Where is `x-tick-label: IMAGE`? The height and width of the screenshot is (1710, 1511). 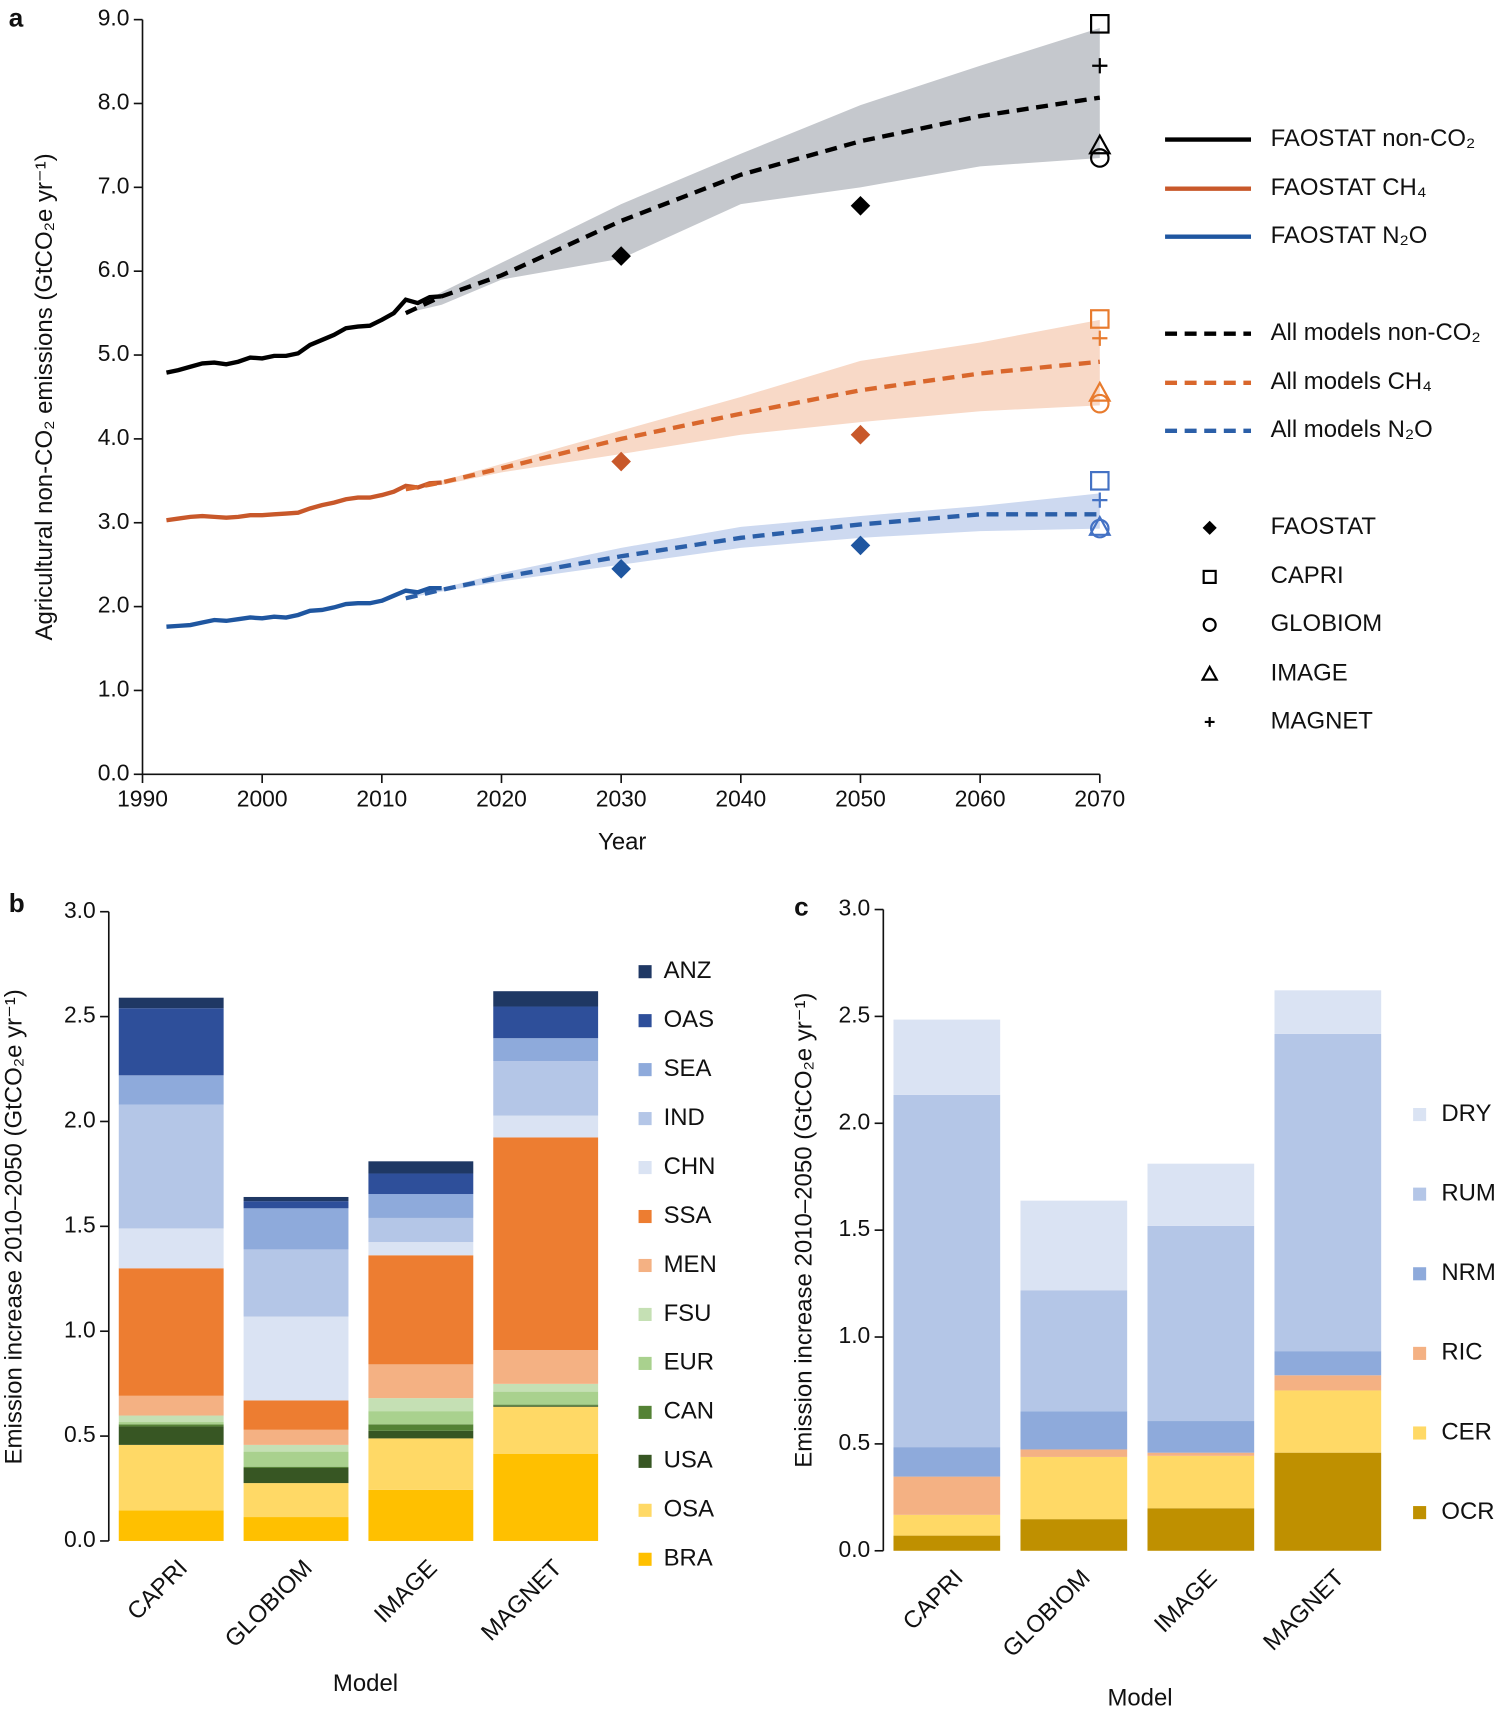 x-tick-label: IMAGE is located at coordinates (1186, 1601).